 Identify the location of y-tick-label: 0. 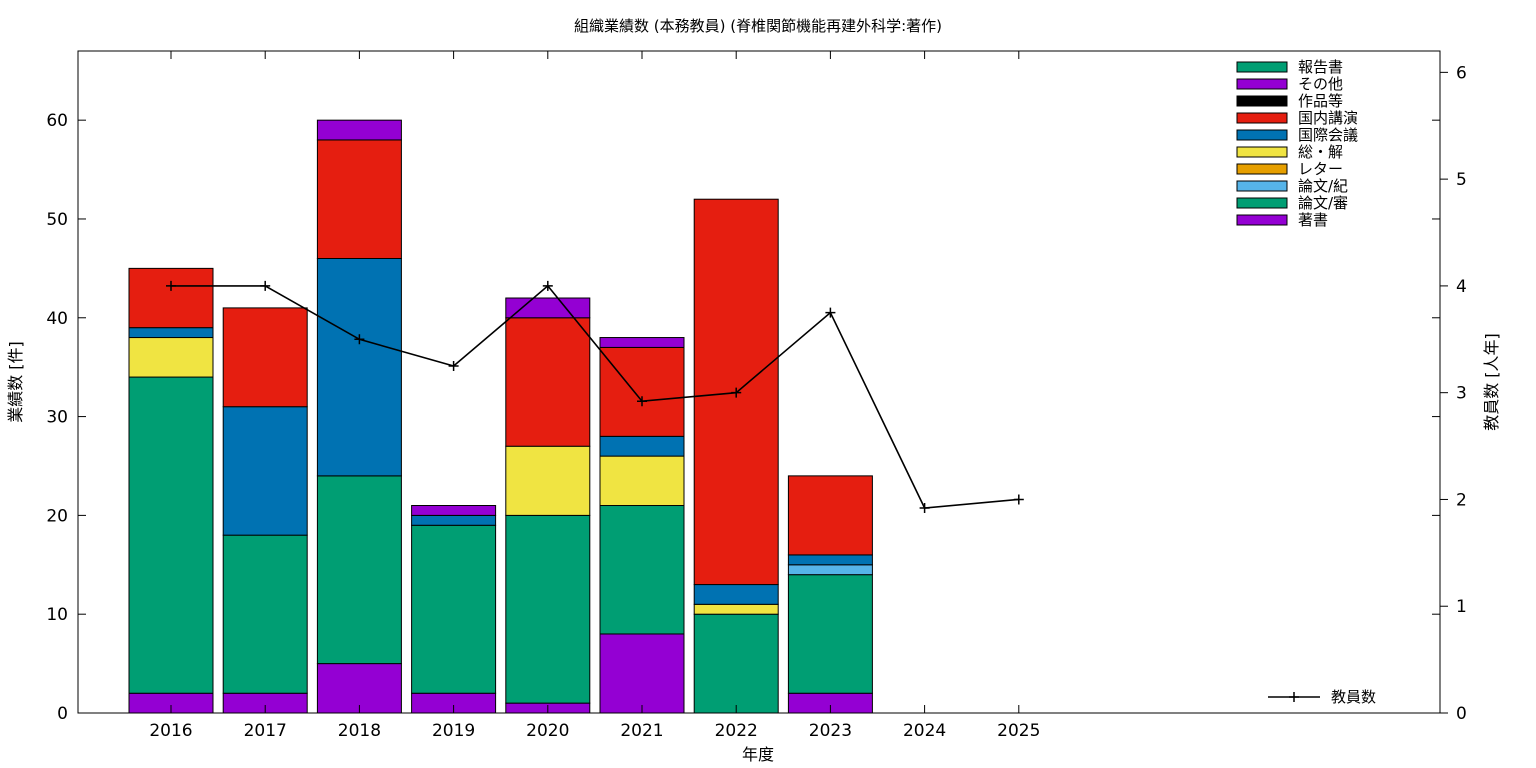
(62, 714).